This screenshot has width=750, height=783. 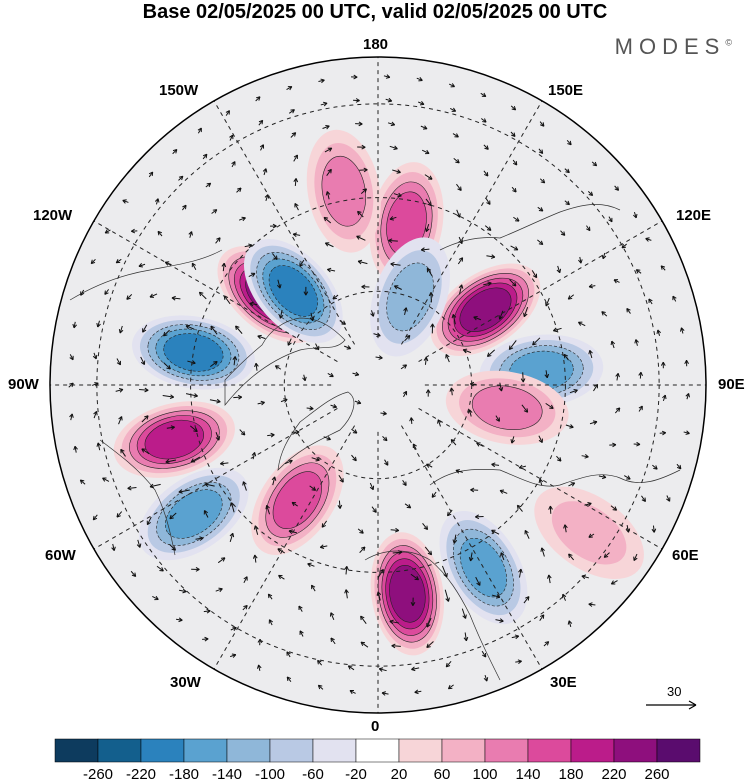 I want to click on positive-center-greenland-contour, so click(x=297, y=500).